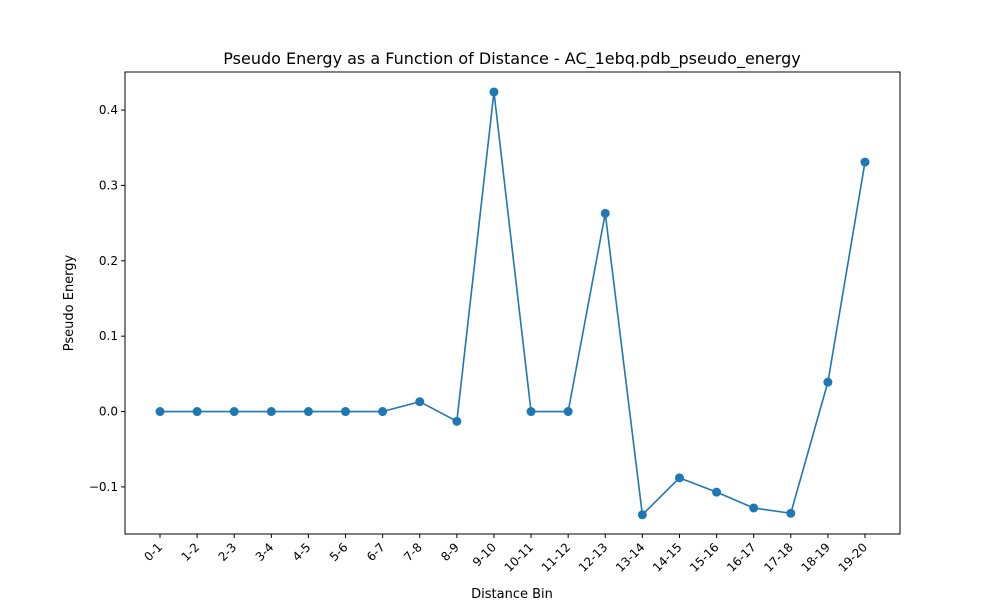 The height and width of the screenshot is (600, 1000). I want to click on y-axis-label: Pseudo Energy, so click(69, 302).